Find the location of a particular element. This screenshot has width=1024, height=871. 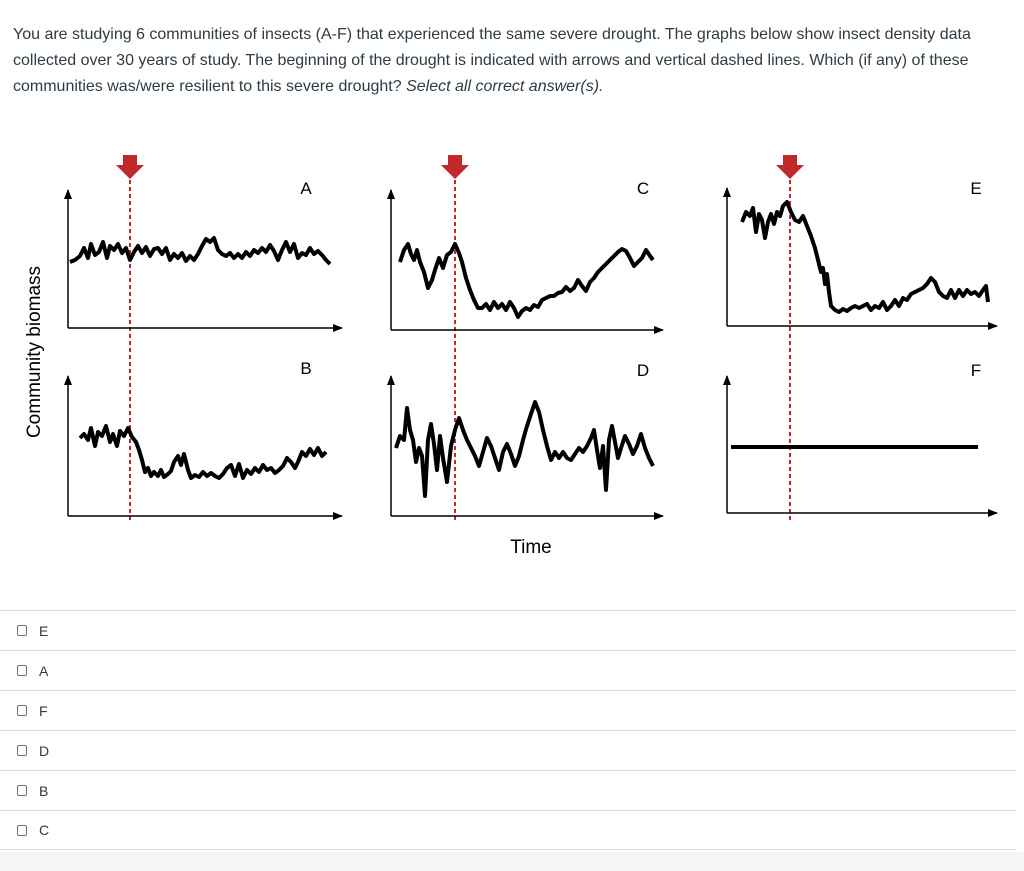

answer-option-c: C is located at coordinates (508, 830).